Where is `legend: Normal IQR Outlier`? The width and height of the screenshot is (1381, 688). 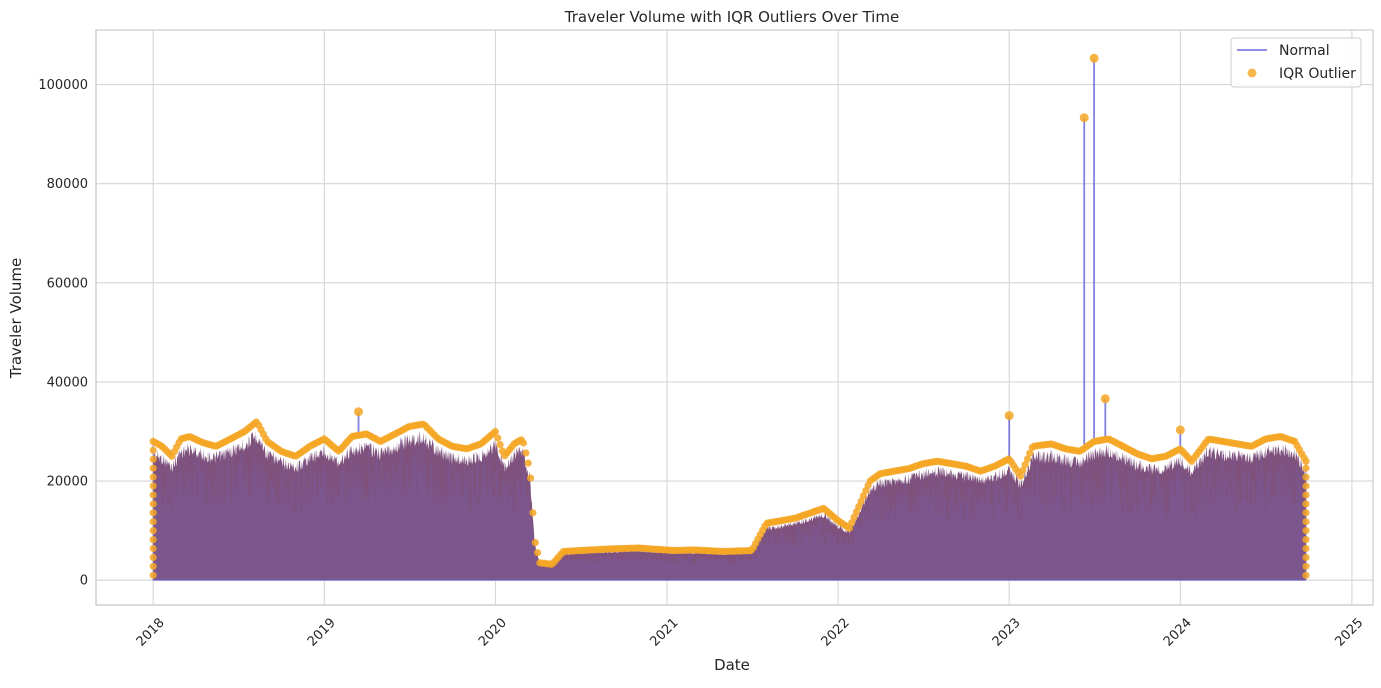 legend: Normal IQR Outlier is located at coordinates (1296, 62).